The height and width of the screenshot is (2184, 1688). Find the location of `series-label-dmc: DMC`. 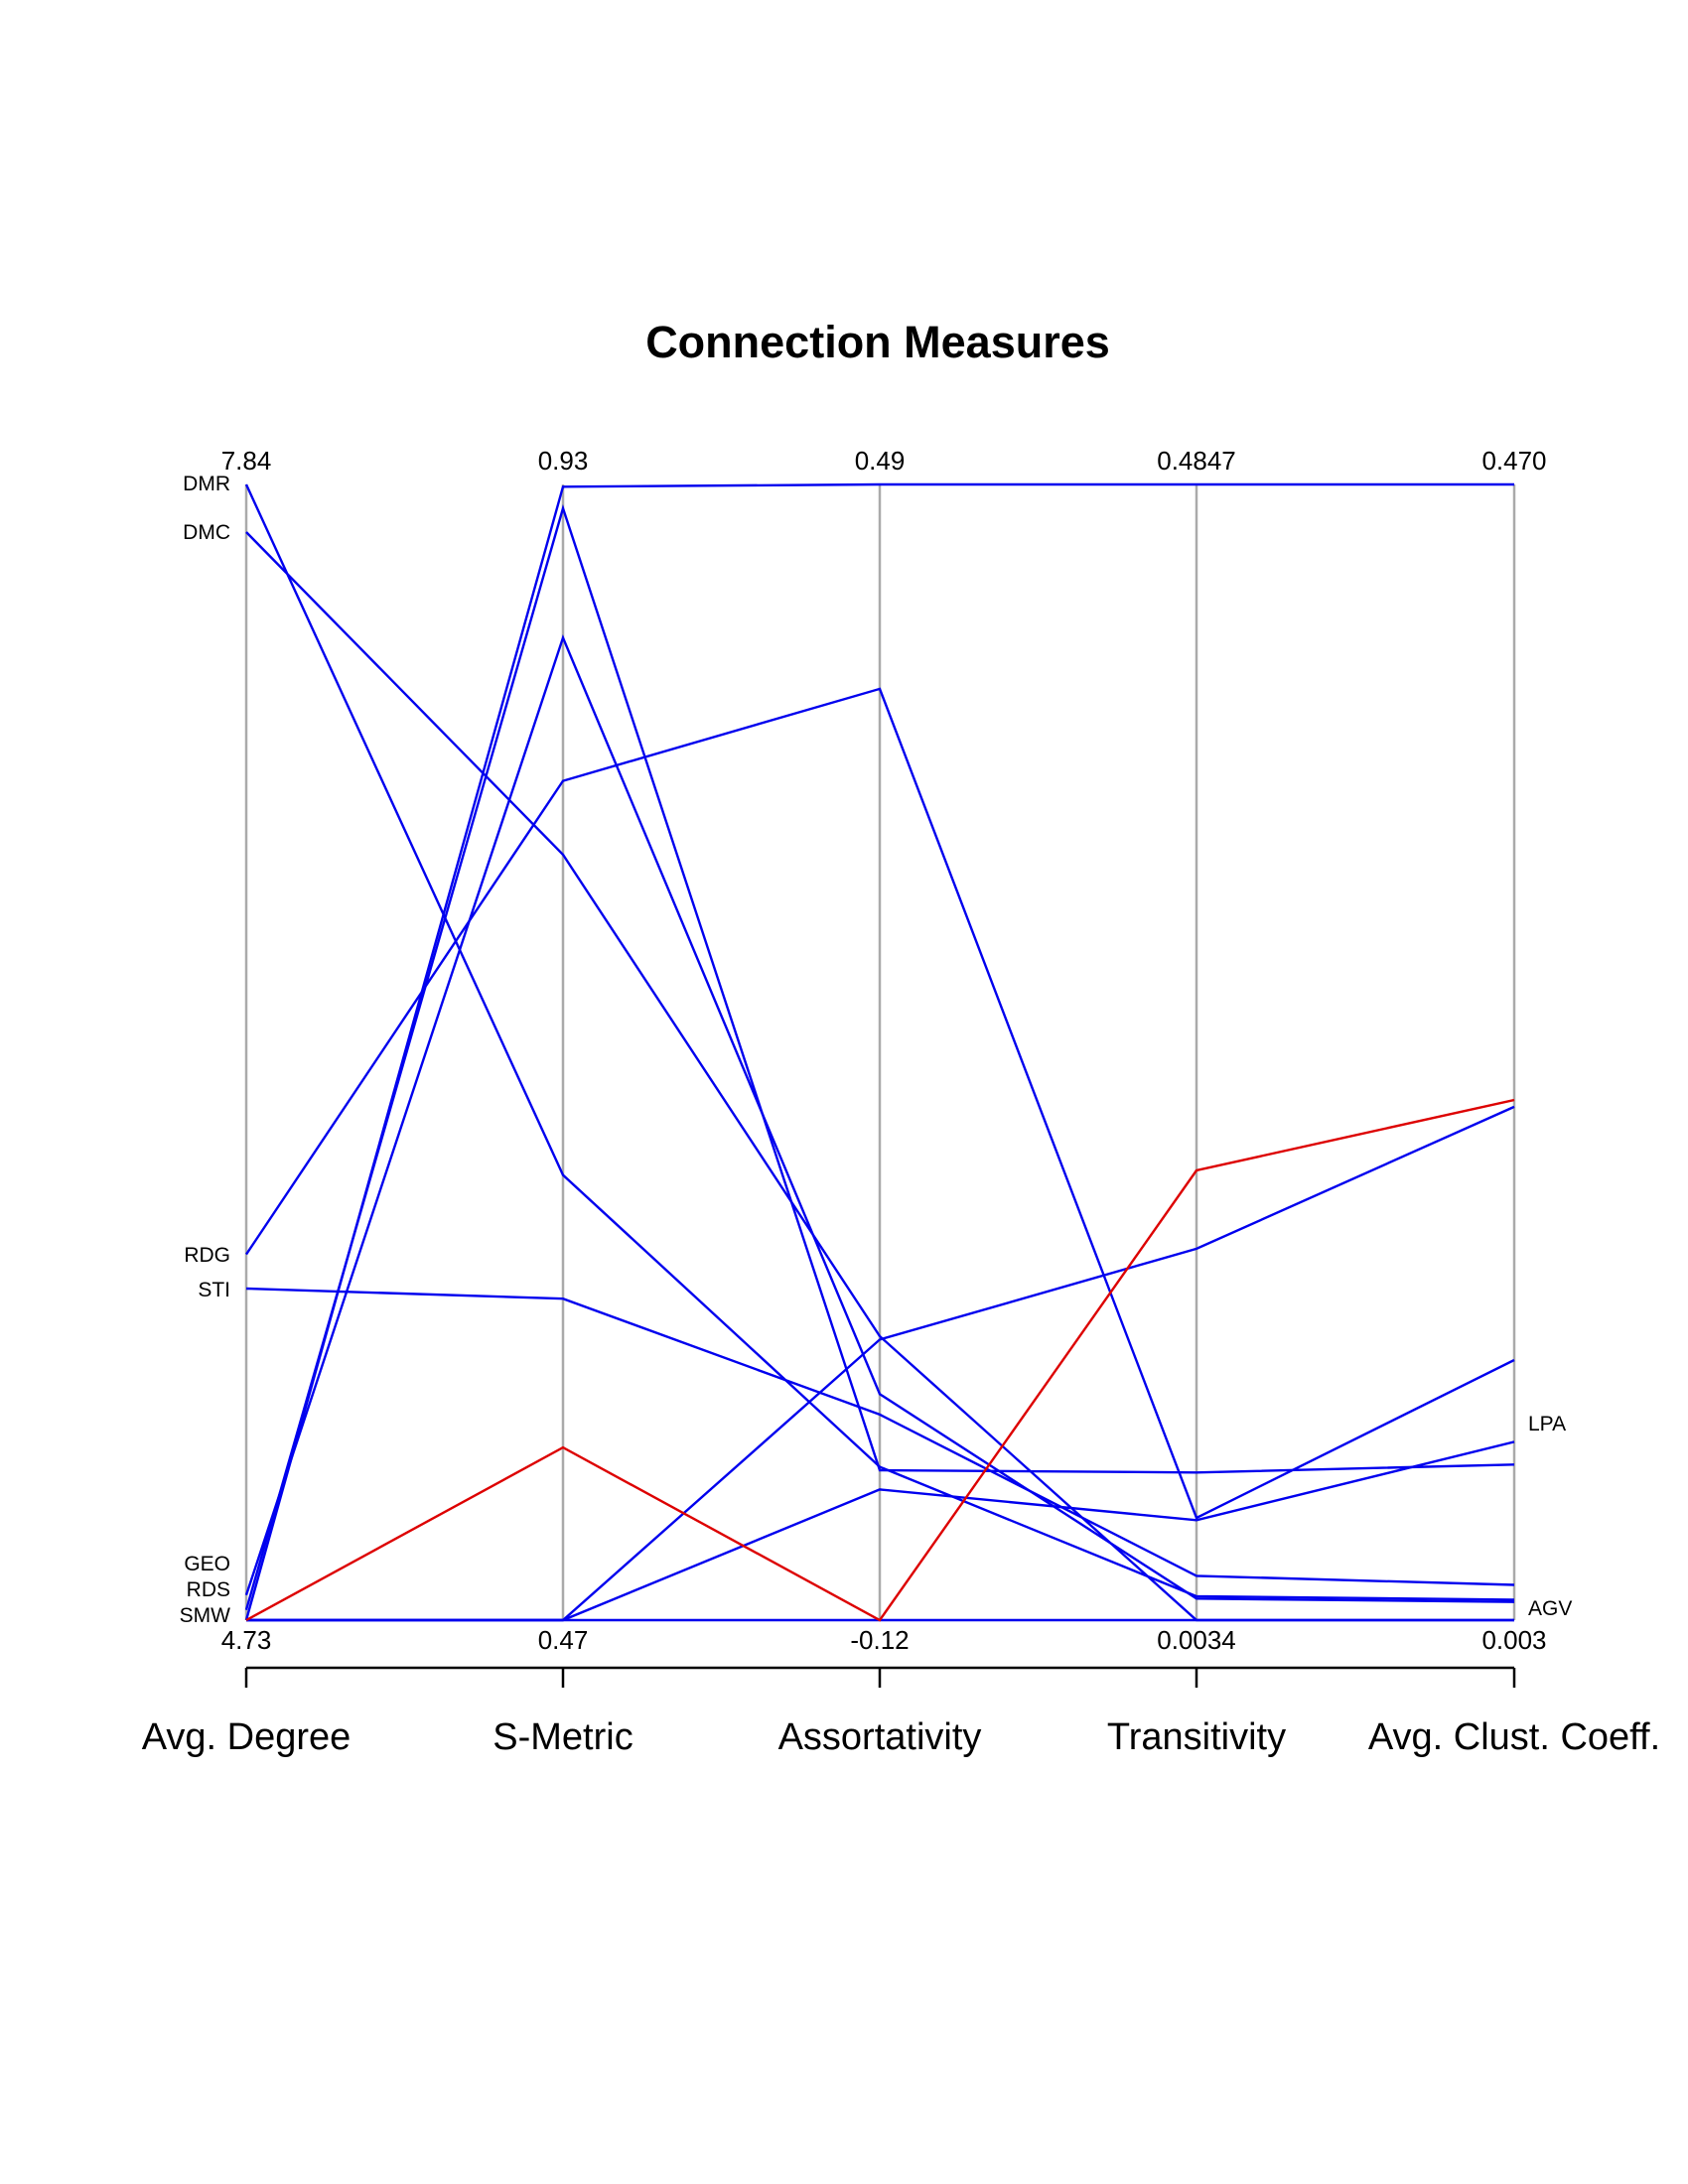

series-label-dmc: DMC is located at coordinates (206, 532).